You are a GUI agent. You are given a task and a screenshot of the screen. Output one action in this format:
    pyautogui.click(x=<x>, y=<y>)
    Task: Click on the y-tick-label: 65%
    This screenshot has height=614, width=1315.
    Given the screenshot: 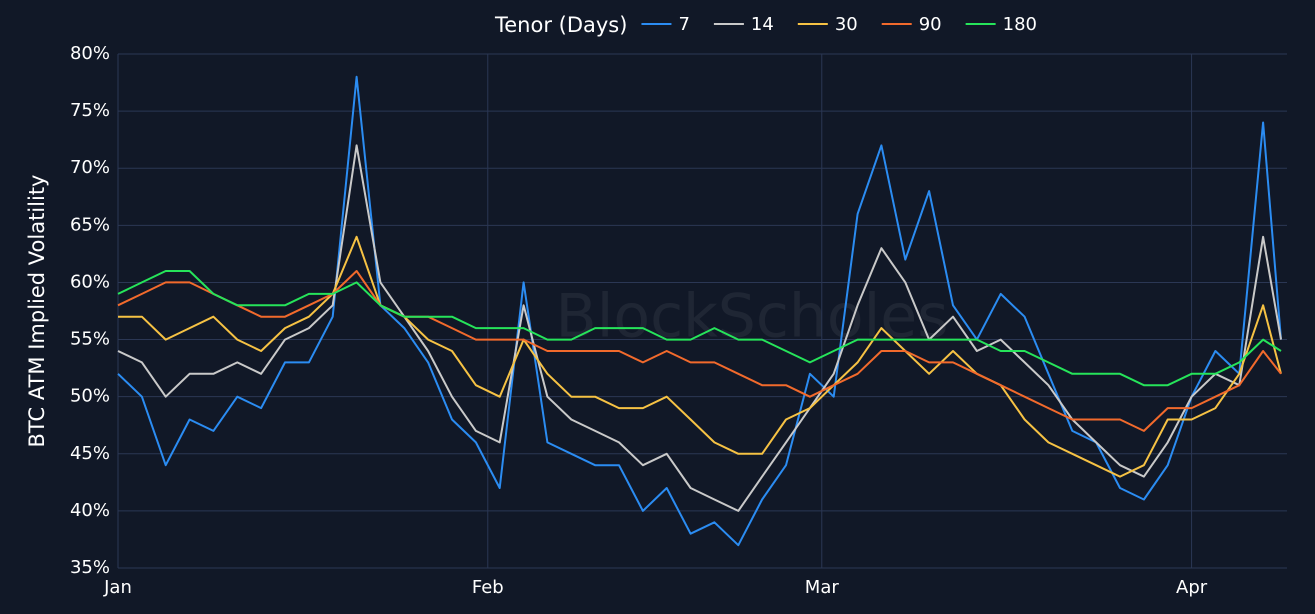 What is the action you would take?
    pyautogui.click(x=90, y=224)
    